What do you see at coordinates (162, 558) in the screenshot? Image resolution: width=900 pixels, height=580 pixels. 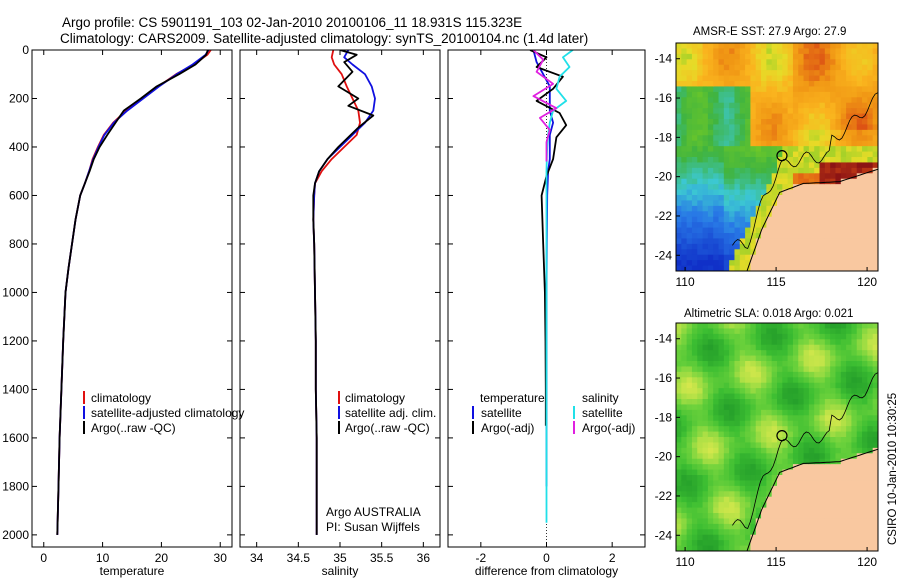 I see `x-tick-label: 20` at bounding box center [162, 558].